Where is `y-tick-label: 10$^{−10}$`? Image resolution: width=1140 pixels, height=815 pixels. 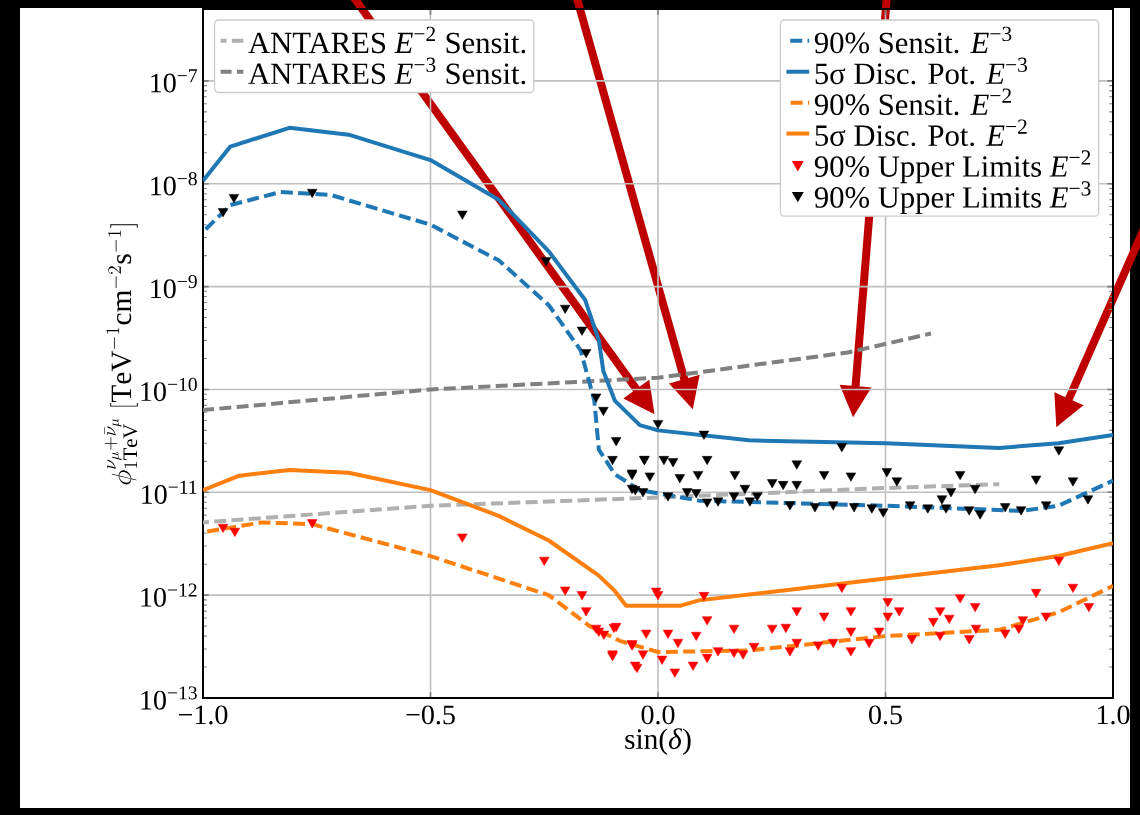 y-tick-label: 10$^{−10}$ is located at coordinates (169, 389).